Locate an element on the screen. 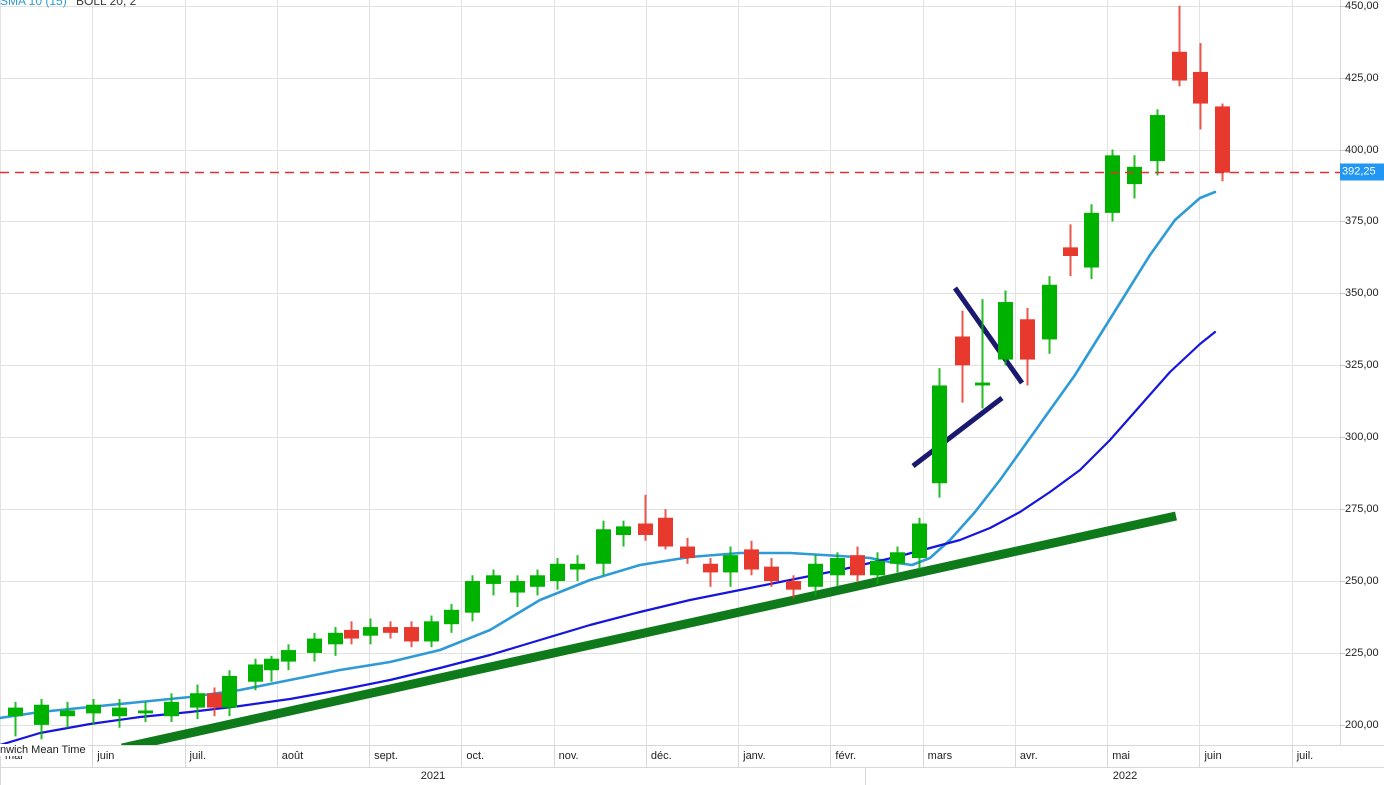 This screenshot has height=785, width=1384. time-axis-month: juil. is located at coordinates (230, 756).